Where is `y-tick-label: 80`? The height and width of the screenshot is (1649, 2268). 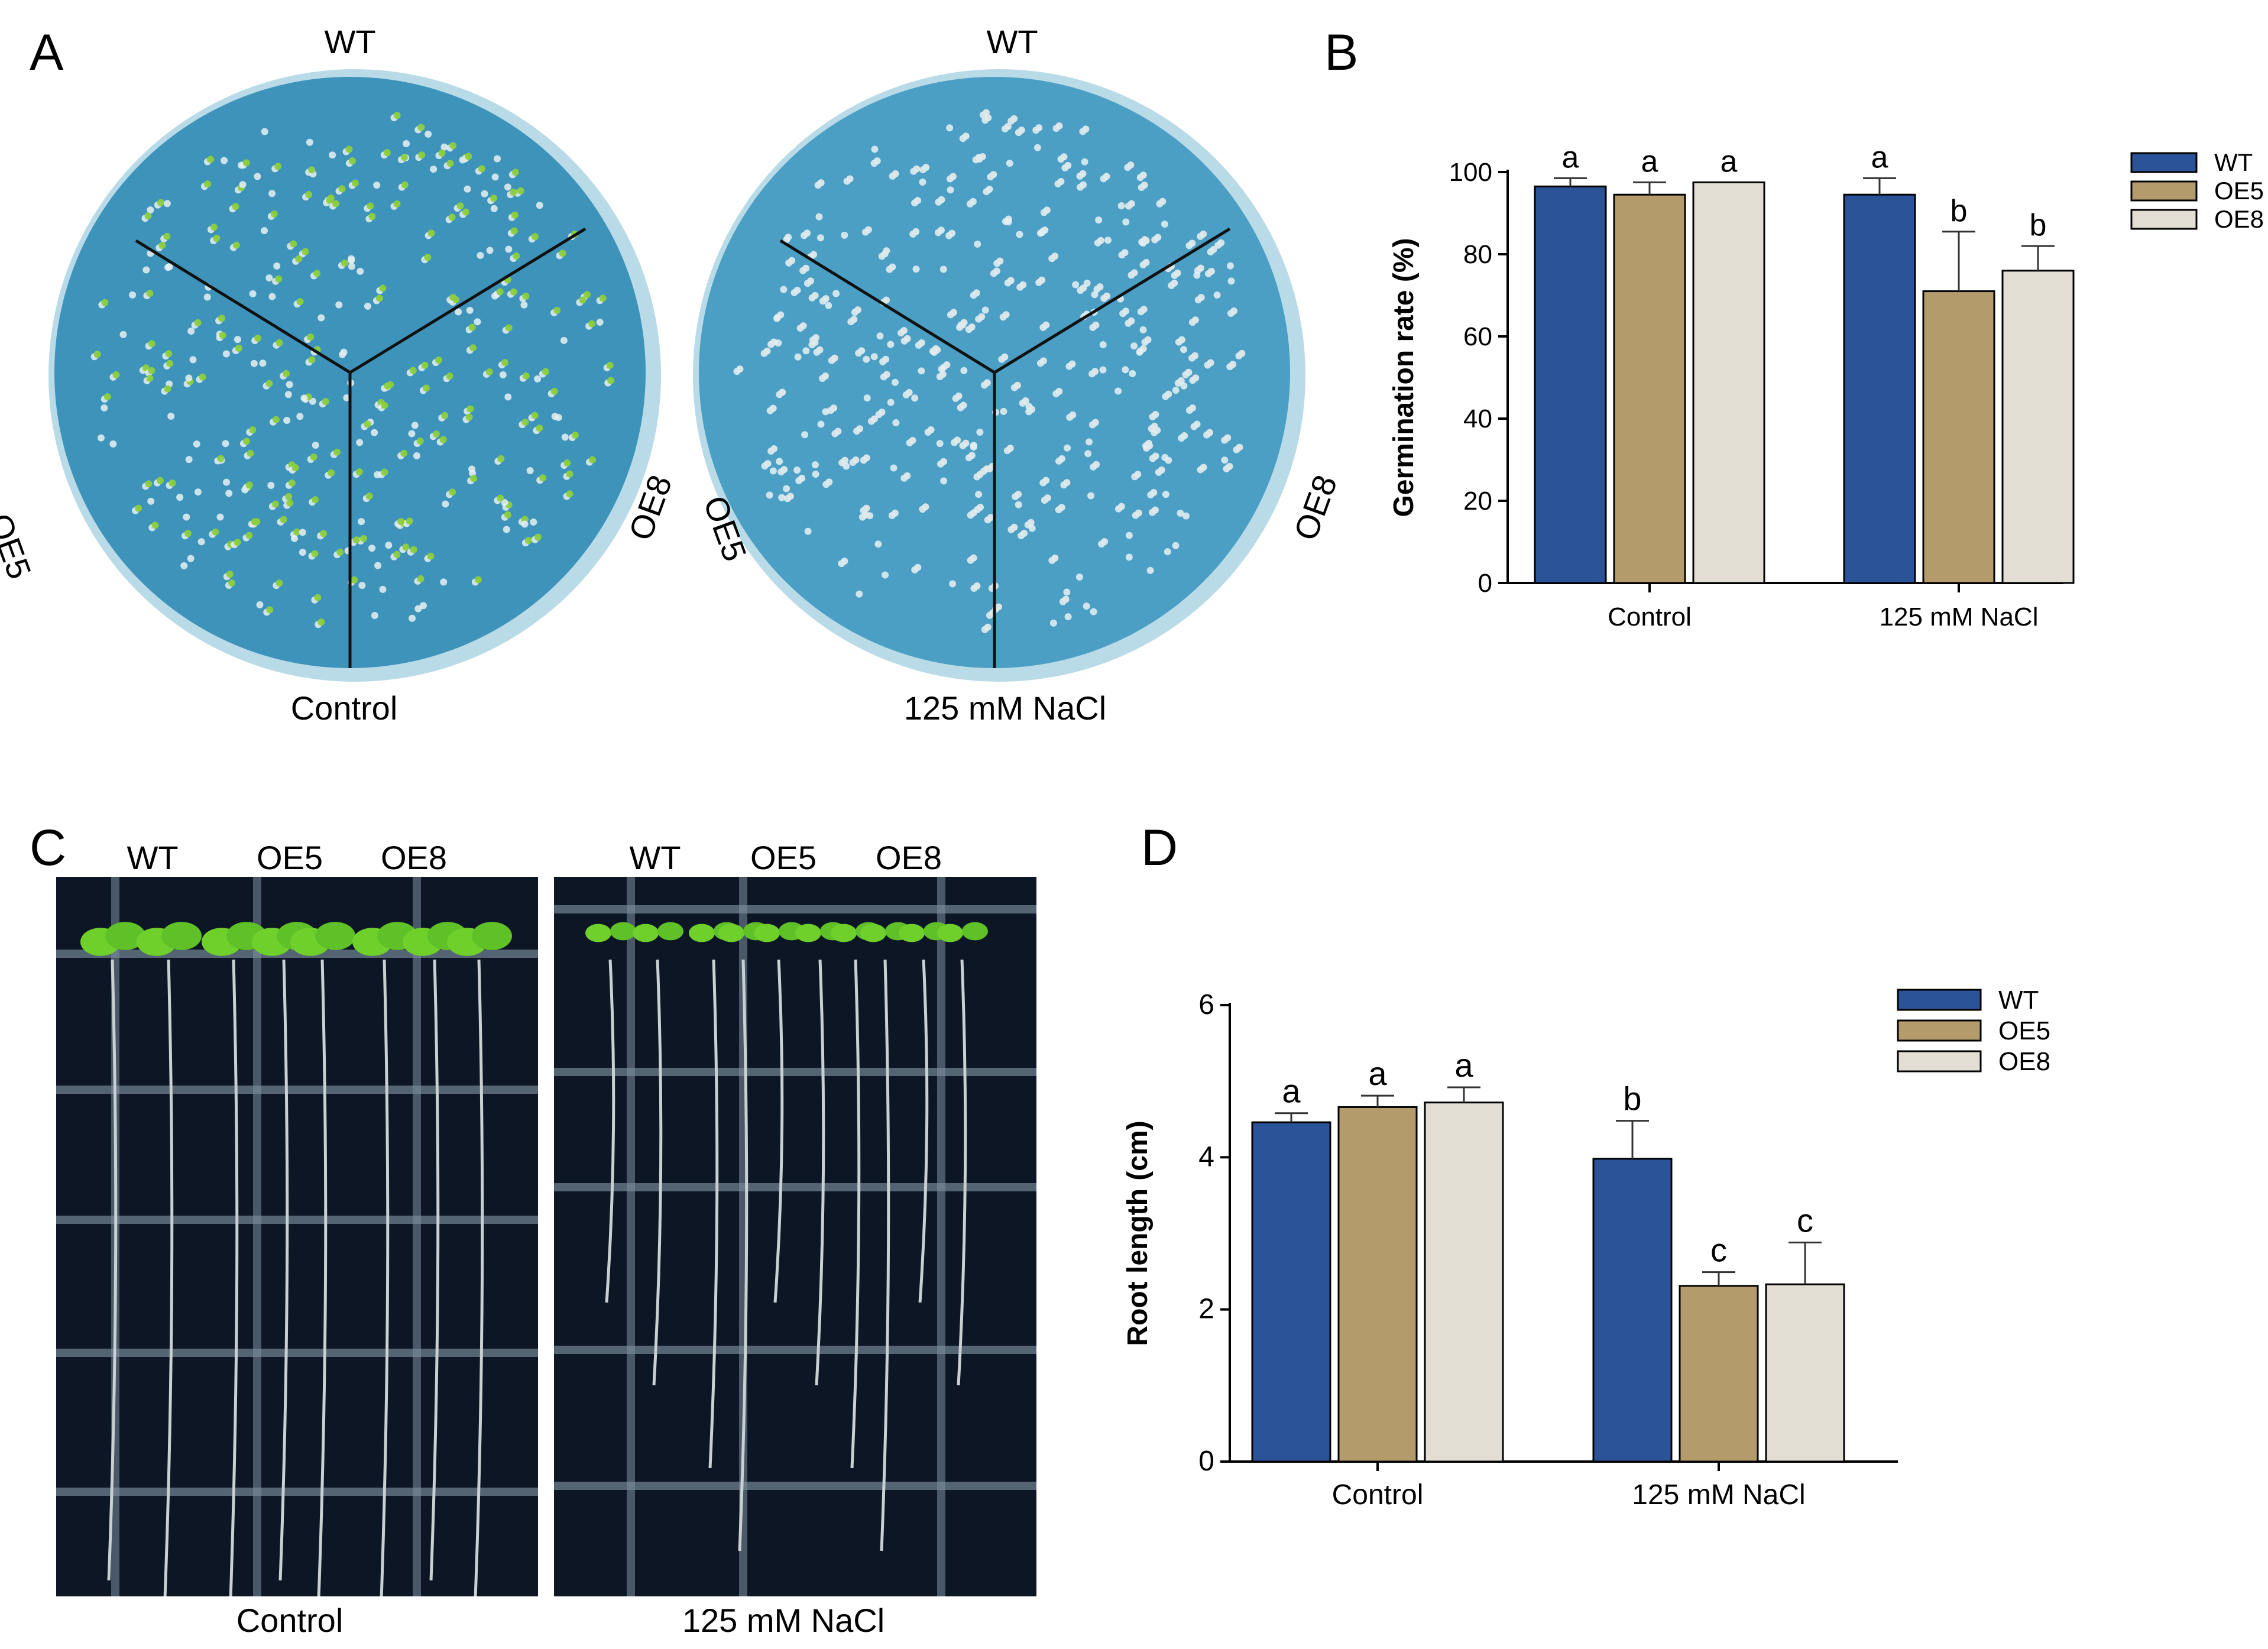 y-tick-label: 80 is located at coordinates (1477, 254).